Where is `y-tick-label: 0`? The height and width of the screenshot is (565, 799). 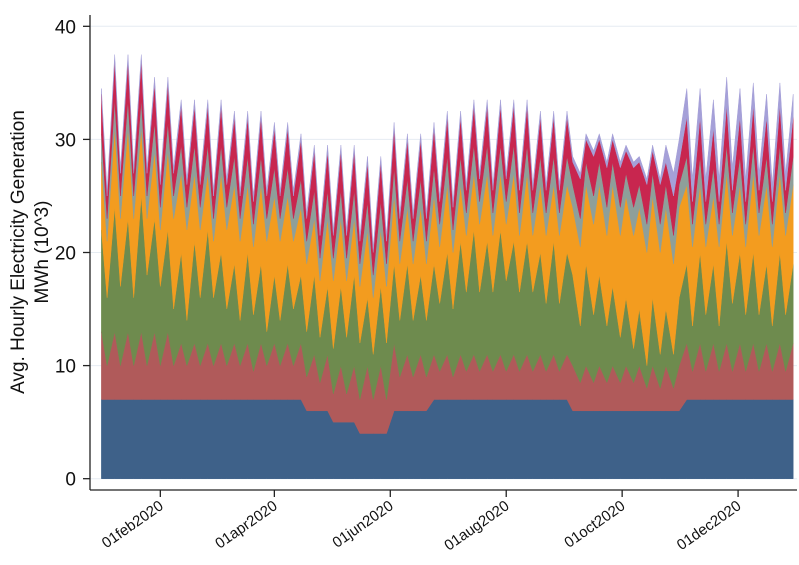 y-tick-label: 0 is located at coordinates (70, 480).